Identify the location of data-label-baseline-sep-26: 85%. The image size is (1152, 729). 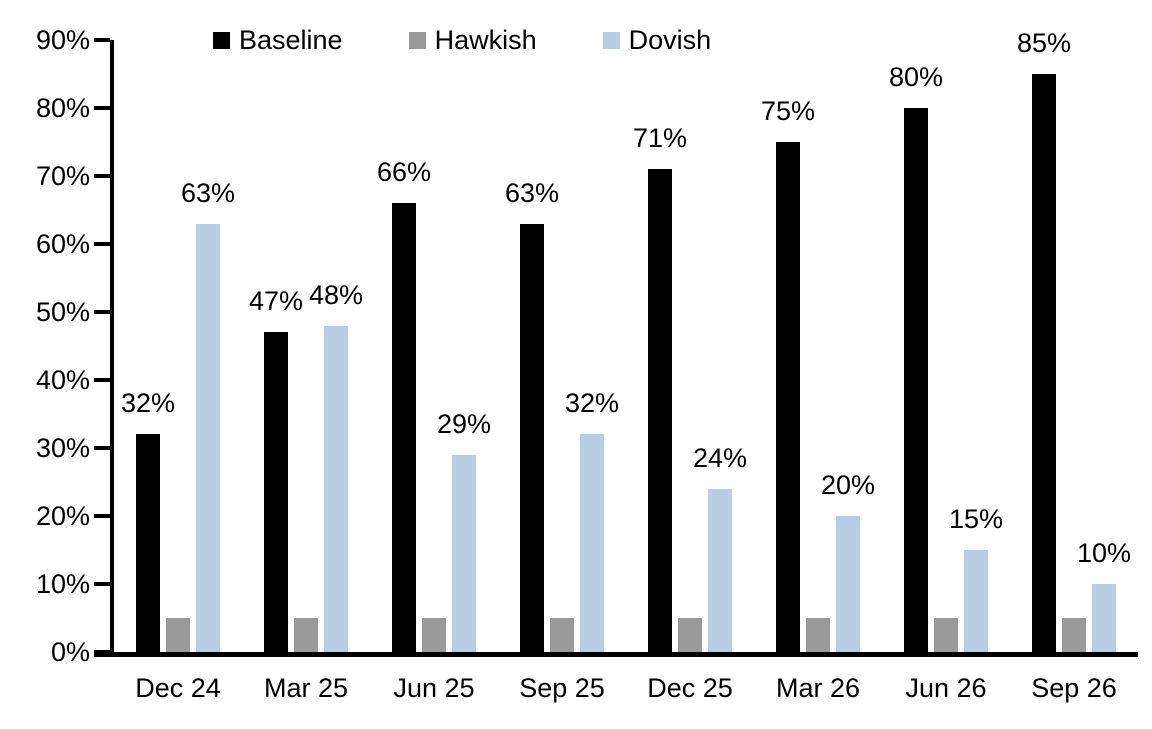
(1044, 43).